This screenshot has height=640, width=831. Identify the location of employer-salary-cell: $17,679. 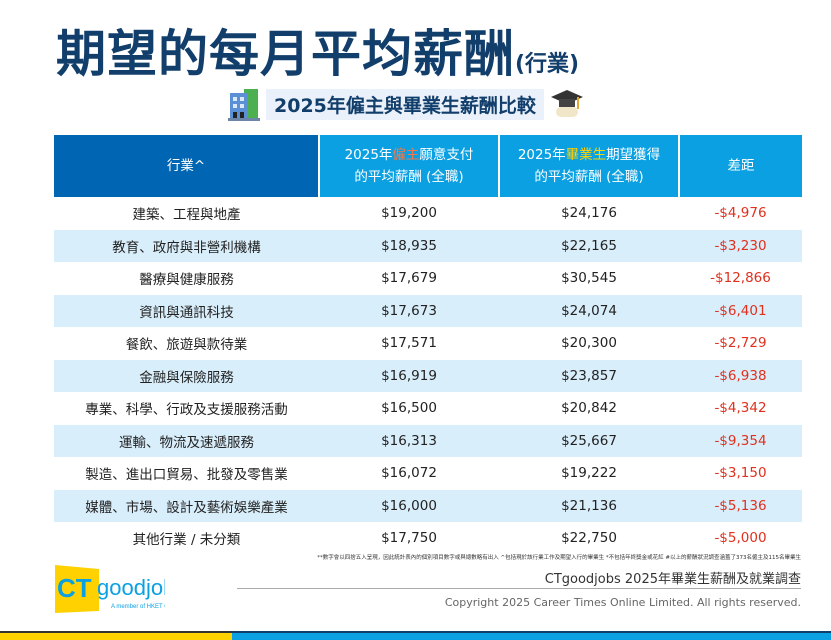
(409, 278).